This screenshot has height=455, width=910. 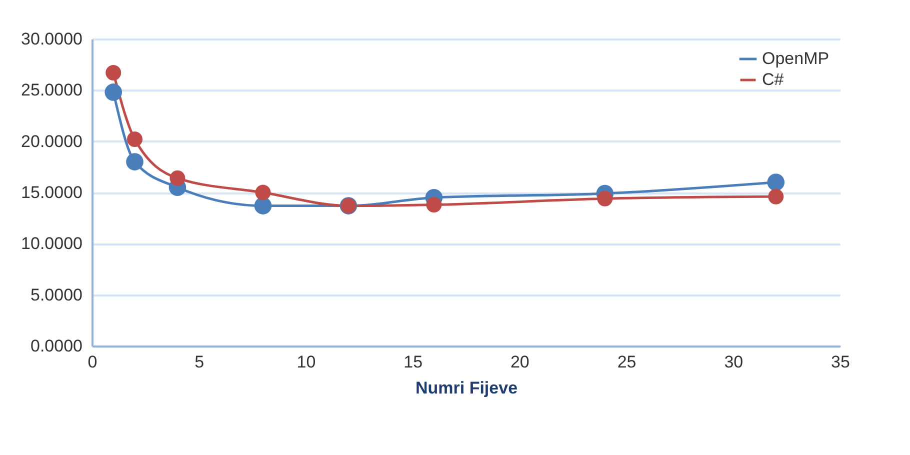 I want to click on y-tick-label: 15.0000, so click(x=51, y=192).